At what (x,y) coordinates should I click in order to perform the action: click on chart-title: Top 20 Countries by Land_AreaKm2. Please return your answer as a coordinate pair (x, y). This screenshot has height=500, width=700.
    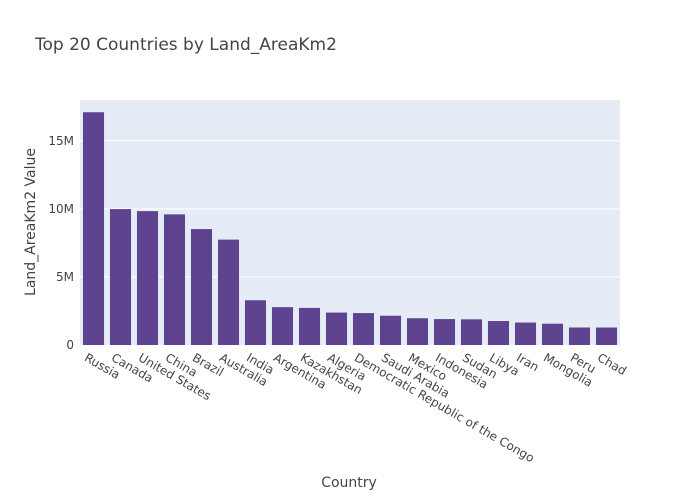
    Looking at the image, I should click on (185, 45).